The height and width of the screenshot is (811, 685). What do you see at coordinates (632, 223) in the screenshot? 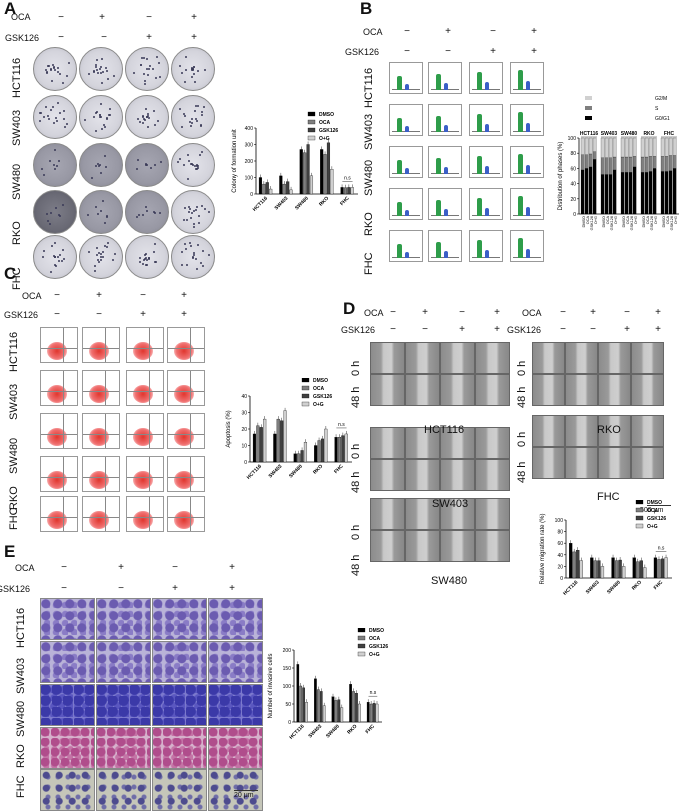
I see `x-tick-label: GSK126` at bounding box center [632, 223].